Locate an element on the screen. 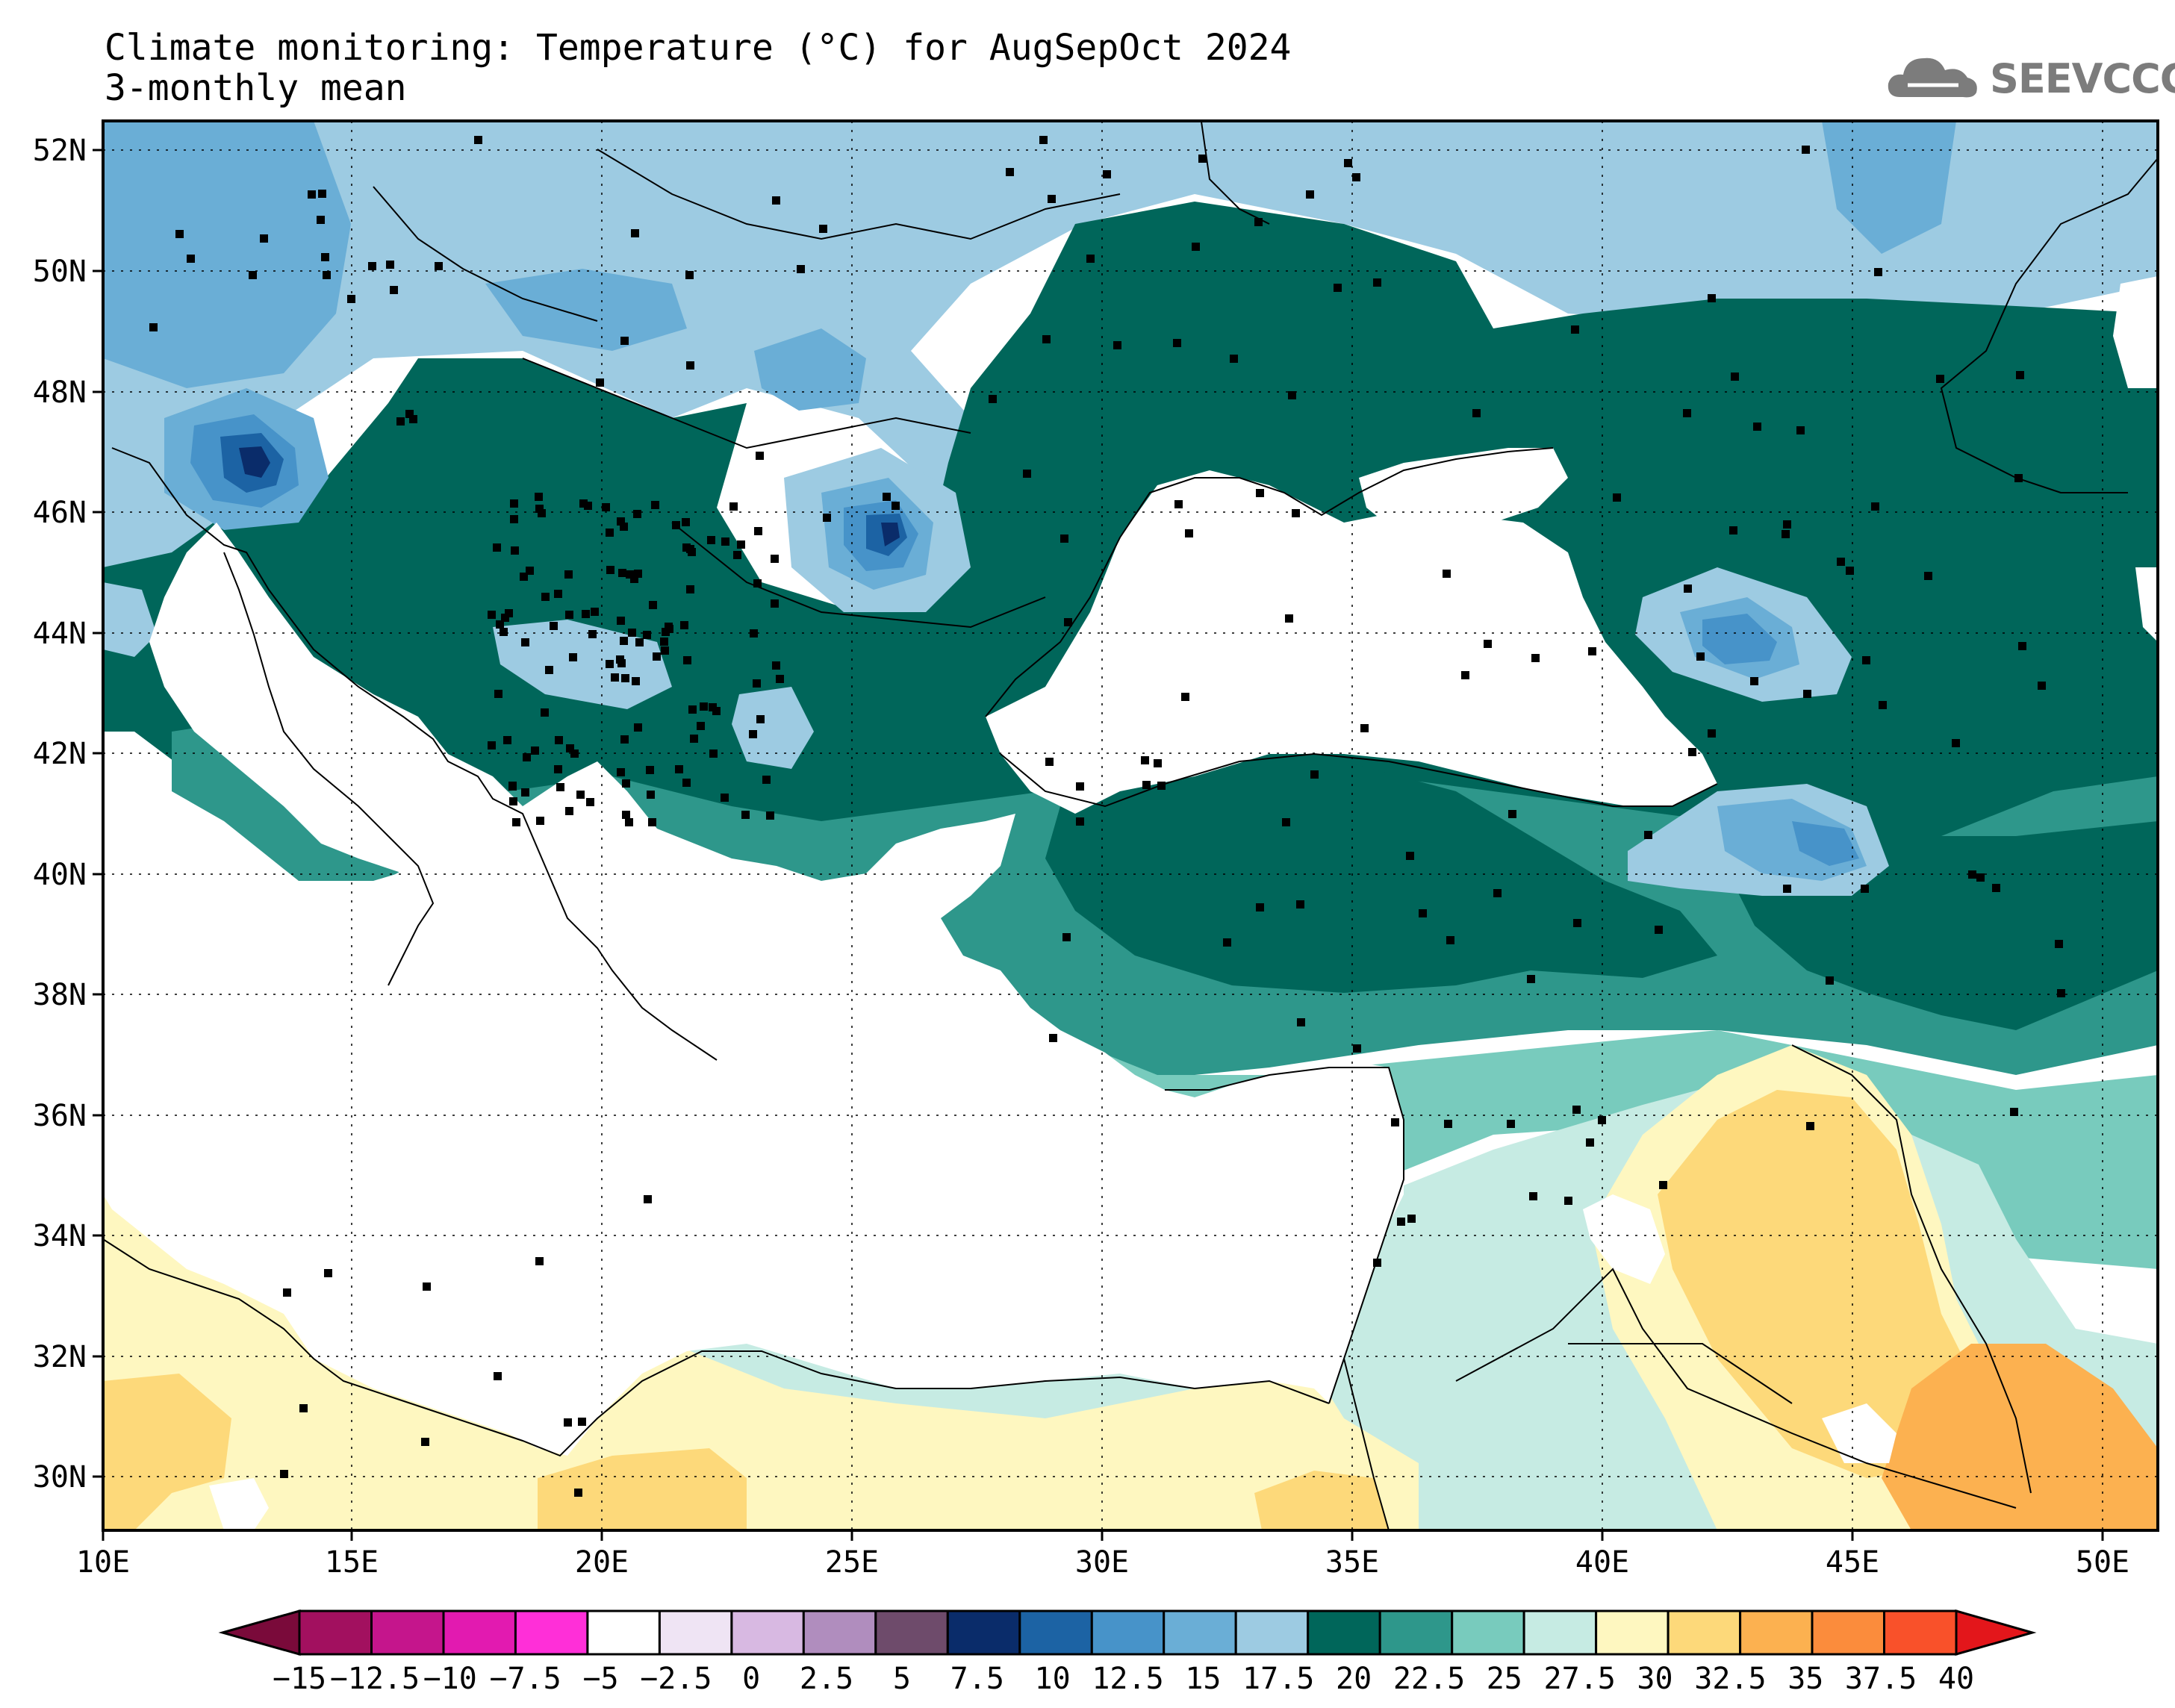  colorbar-label: 0 is located at coordinates (751, 1679).